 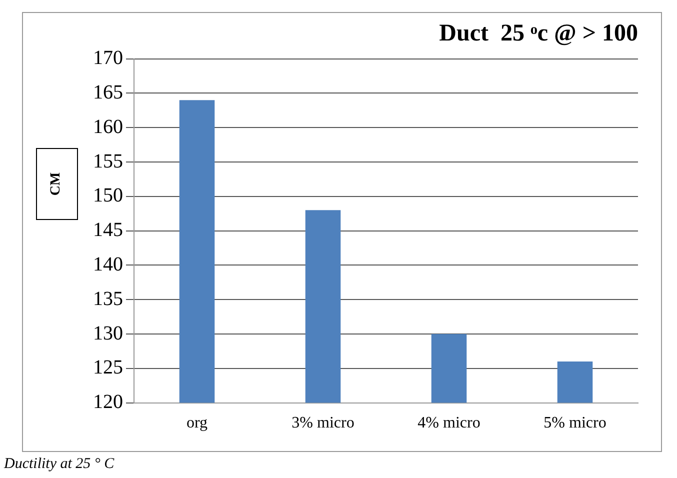 I want to click on y-tick-label: 140, so click(x=108, y=264).